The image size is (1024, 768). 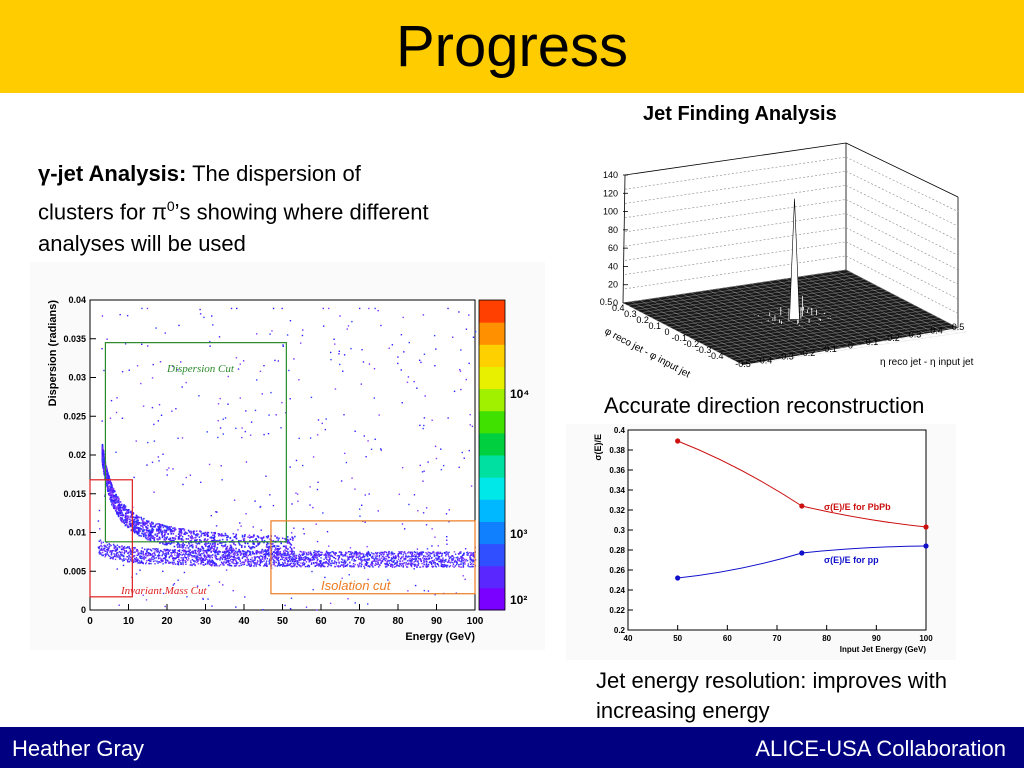 I want to click on gamma-jet-text-1: The dispersion of clusters for π, so click(x=199, y=193).